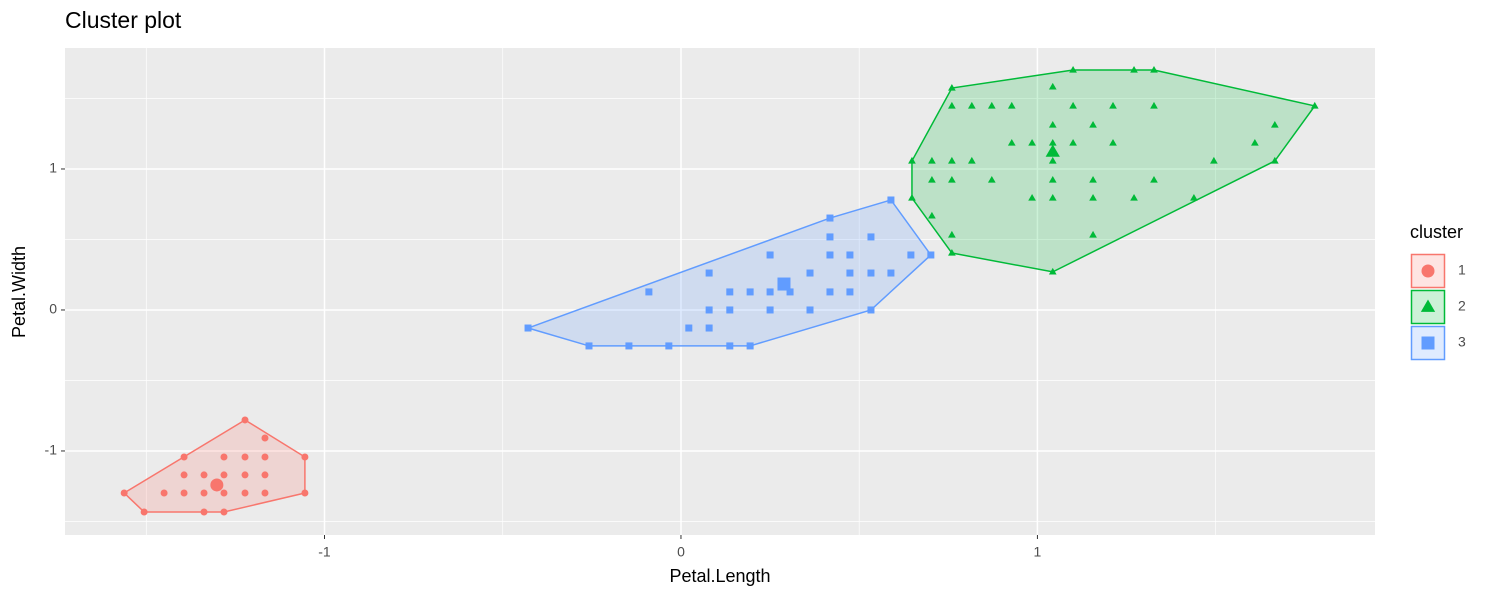 The height and width of the screenshot is (600, 1500). I want to click on x-tick-label: -1, so click(324, 552).